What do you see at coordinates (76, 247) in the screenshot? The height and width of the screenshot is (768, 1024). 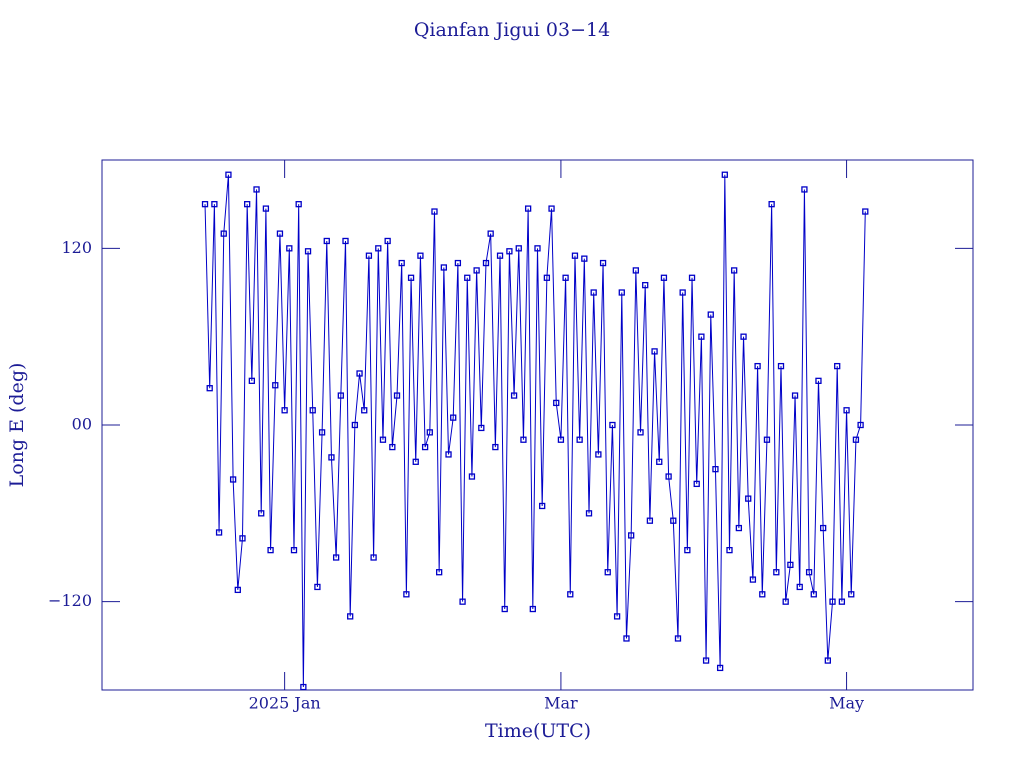 I see `y-tick-label: 120` at bounding box center [76, 247].